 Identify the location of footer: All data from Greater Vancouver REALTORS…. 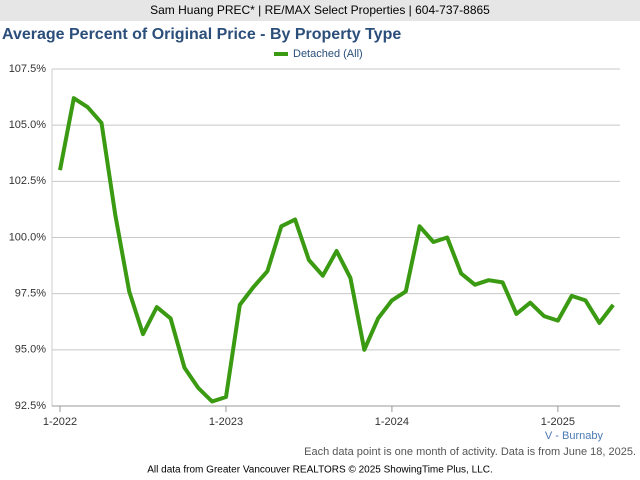
(319, 470).